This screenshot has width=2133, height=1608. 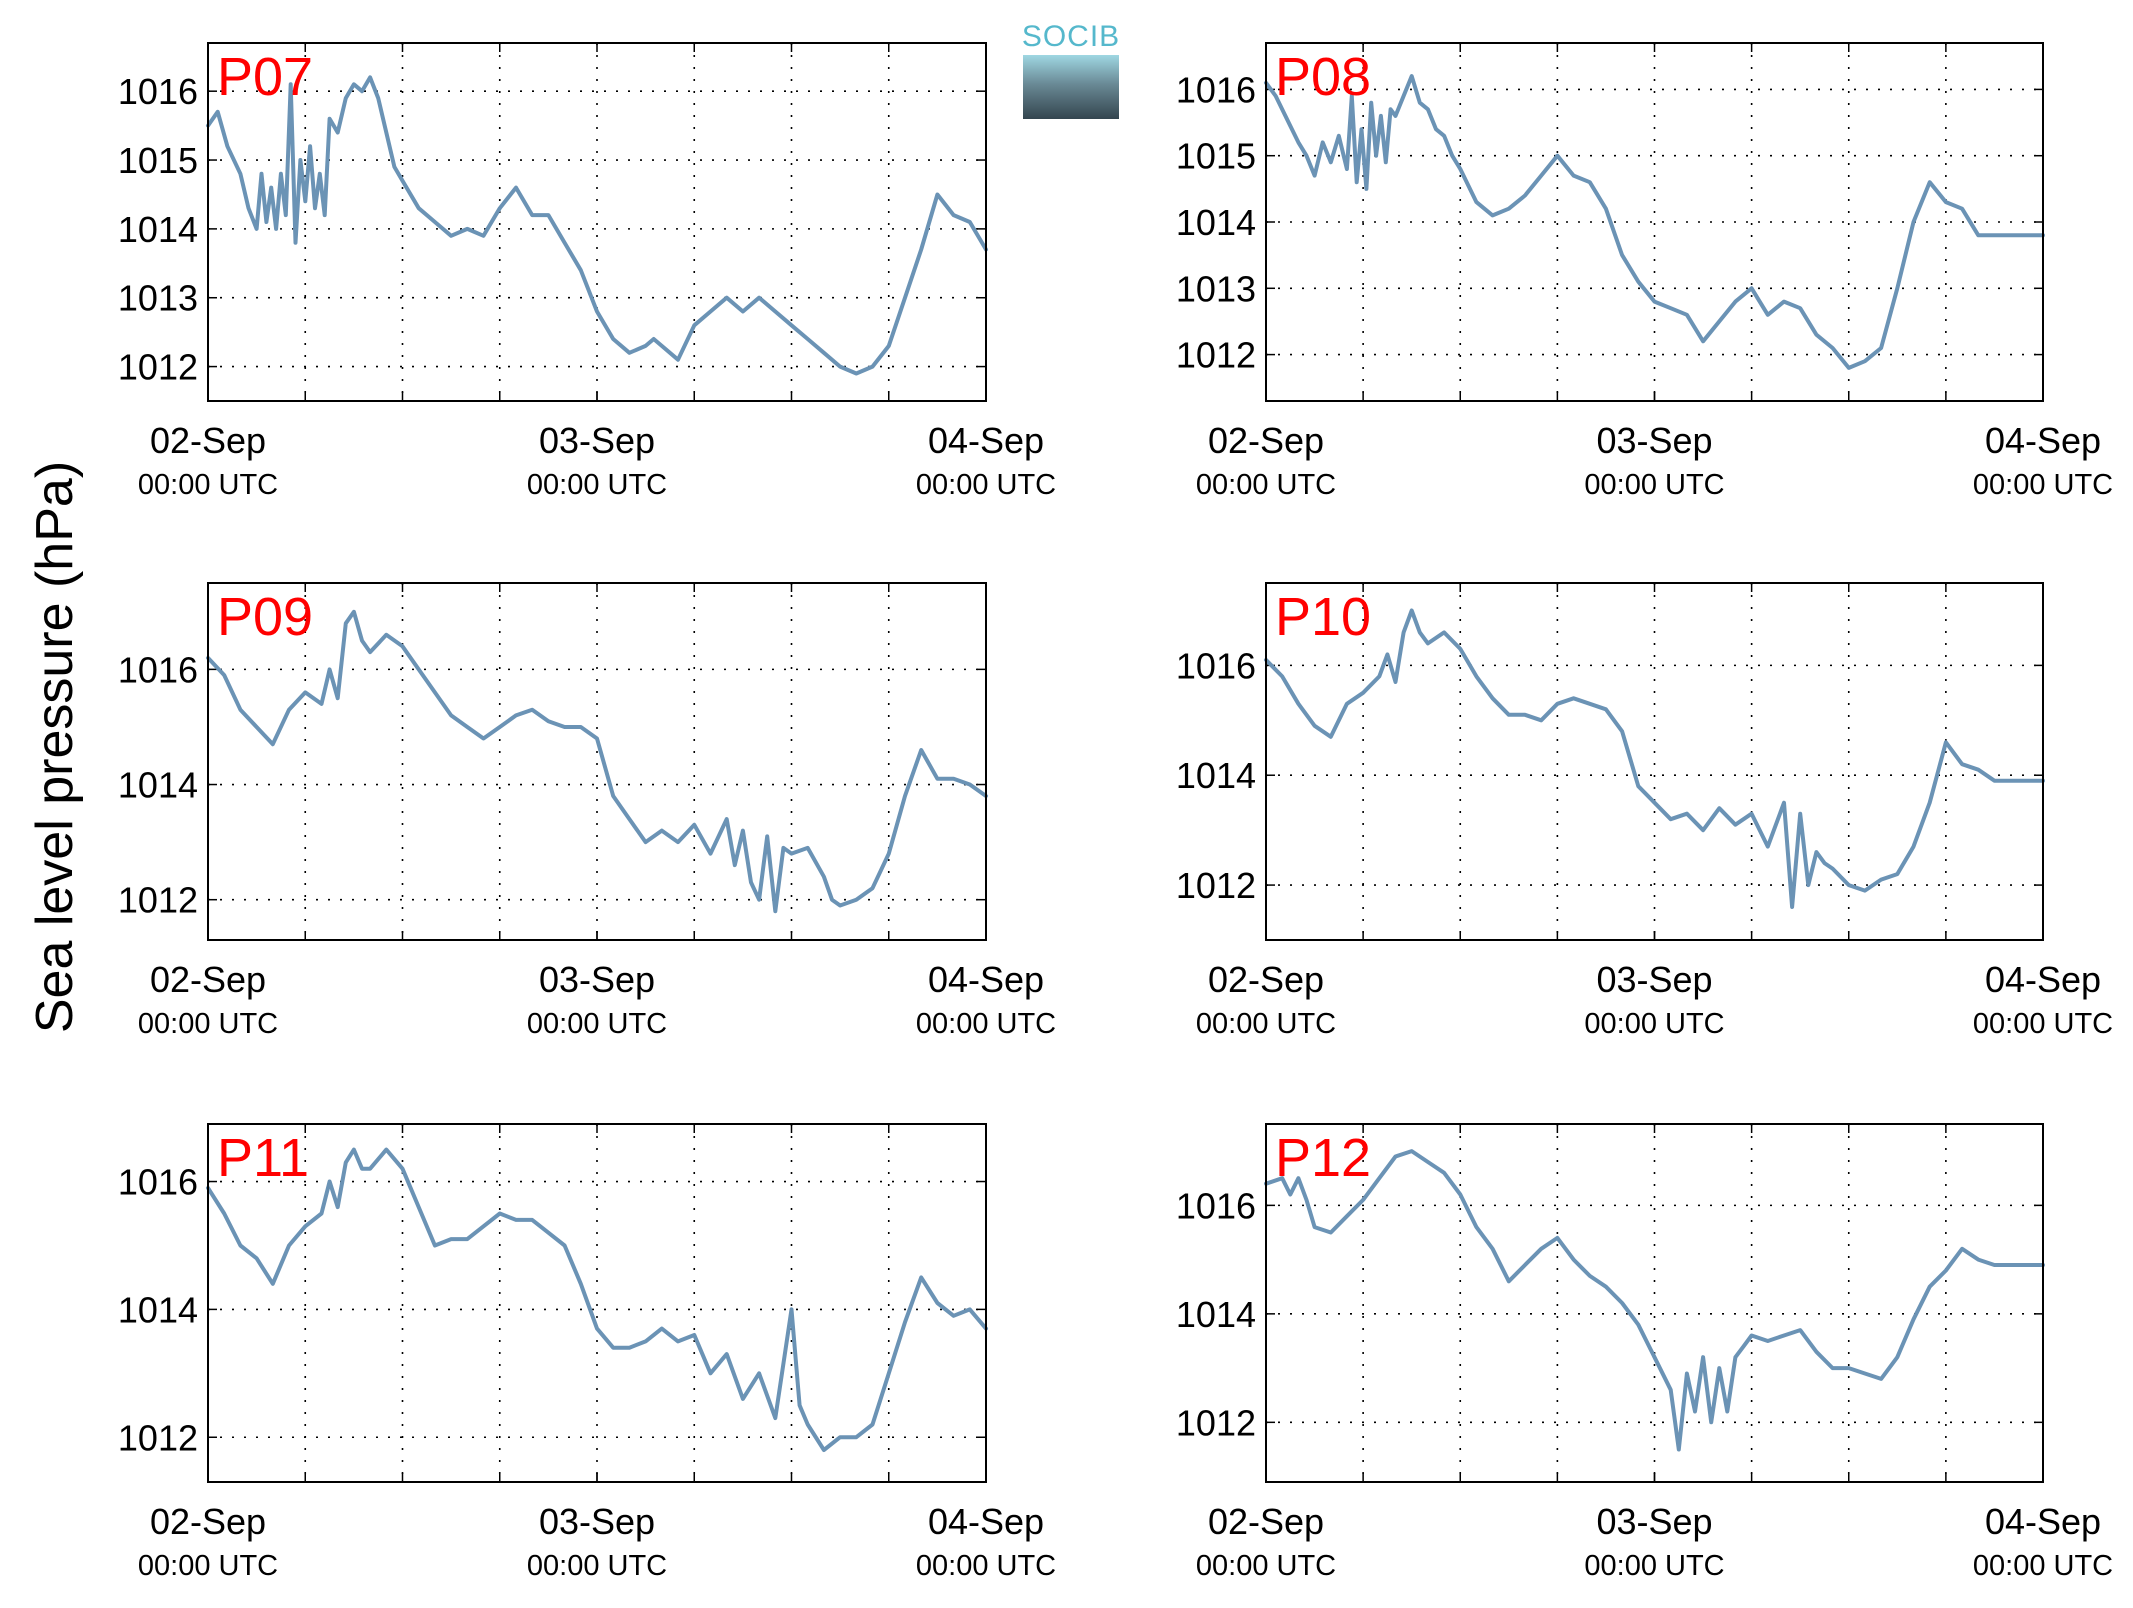 I want to click on logo-text: SOCIB, so click(x=1071, y=36).